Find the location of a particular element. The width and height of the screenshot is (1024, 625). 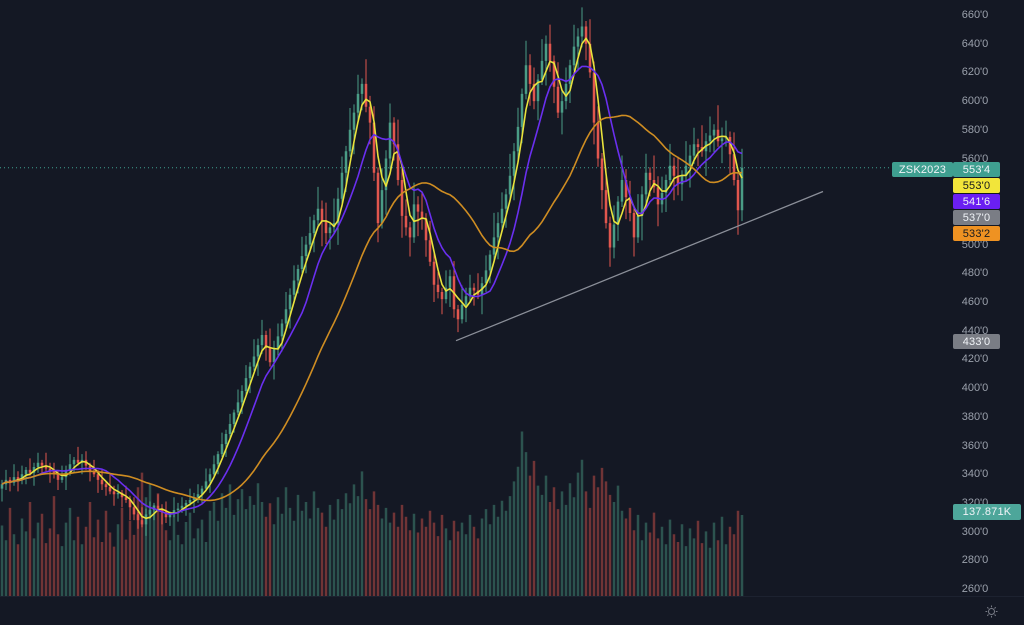

last-price-label: 553'4 is located at coordinates (976, 169).